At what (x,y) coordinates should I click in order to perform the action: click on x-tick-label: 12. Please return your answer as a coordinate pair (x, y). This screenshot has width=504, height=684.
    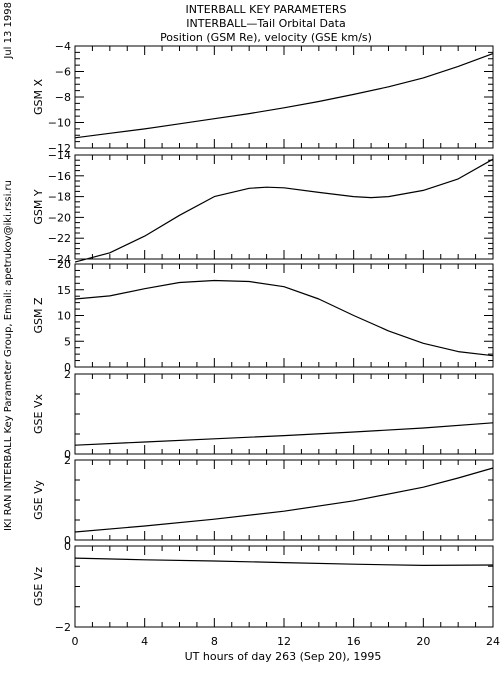
    Looking at the image, I should click on (284, 641).